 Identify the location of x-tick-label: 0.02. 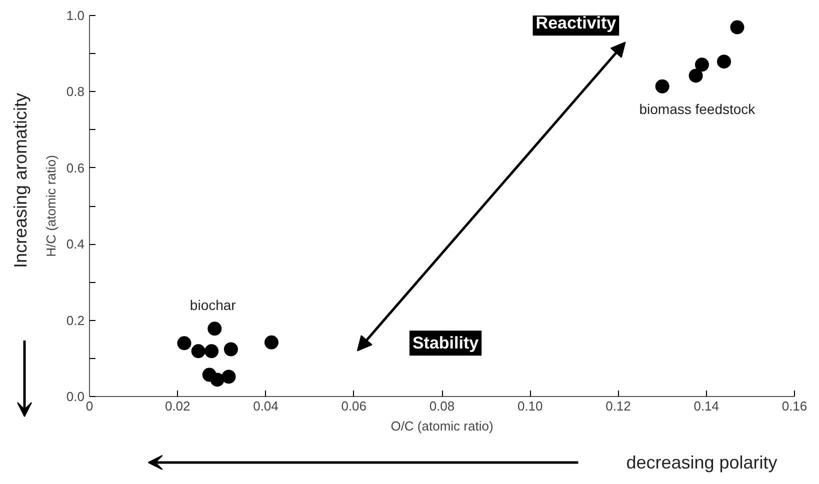
(177, 406).